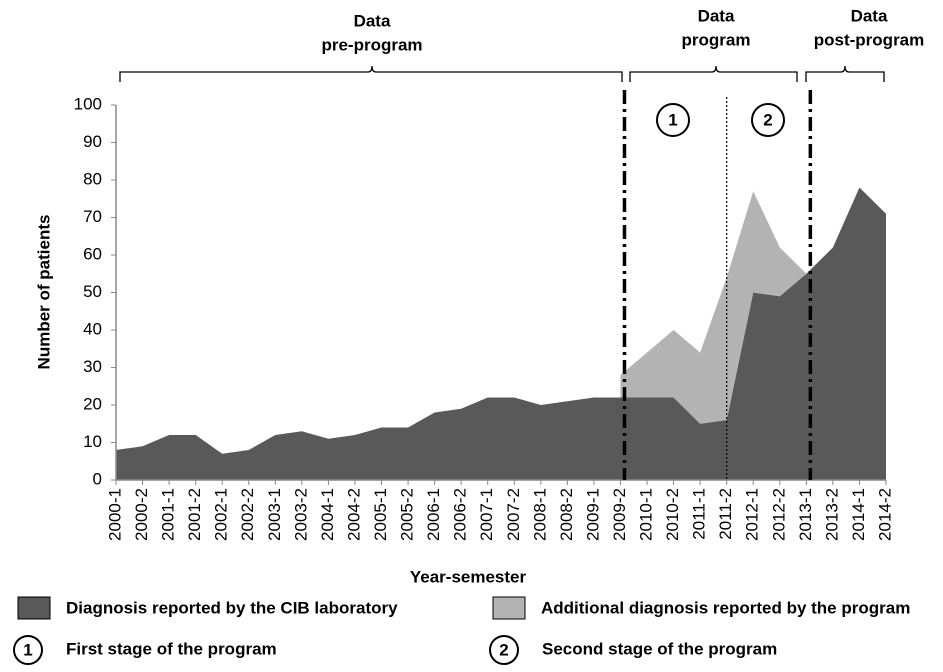 This screenshot has height=672, width=943. I want to click on x-tick-label: 2002-1, so click(221, 514).